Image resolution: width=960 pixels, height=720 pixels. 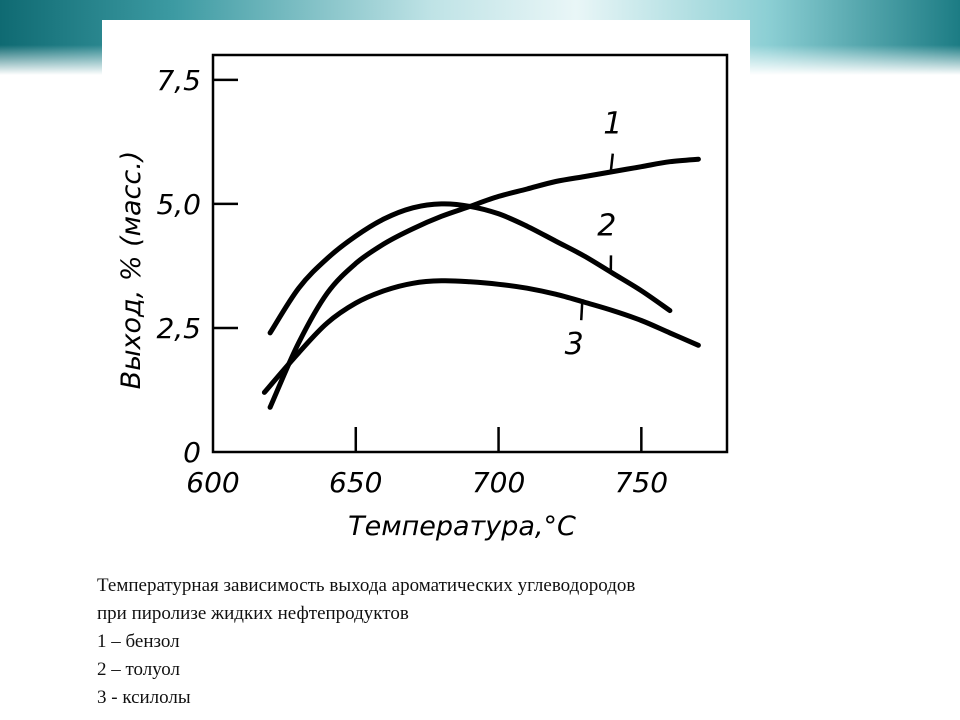 What do you see at coordinates (606, 225) in the screenshot?
I see `series-label-2: 2` at bounding box center [606, 225].